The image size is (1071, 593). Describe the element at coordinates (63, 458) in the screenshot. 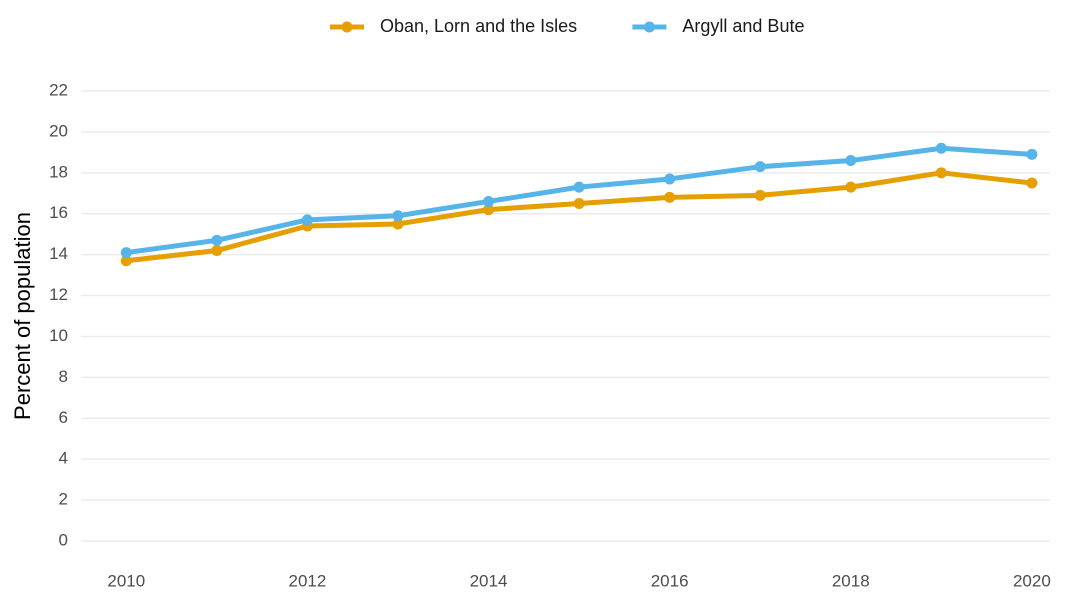

I see `y-tick-label: 4` at that location.